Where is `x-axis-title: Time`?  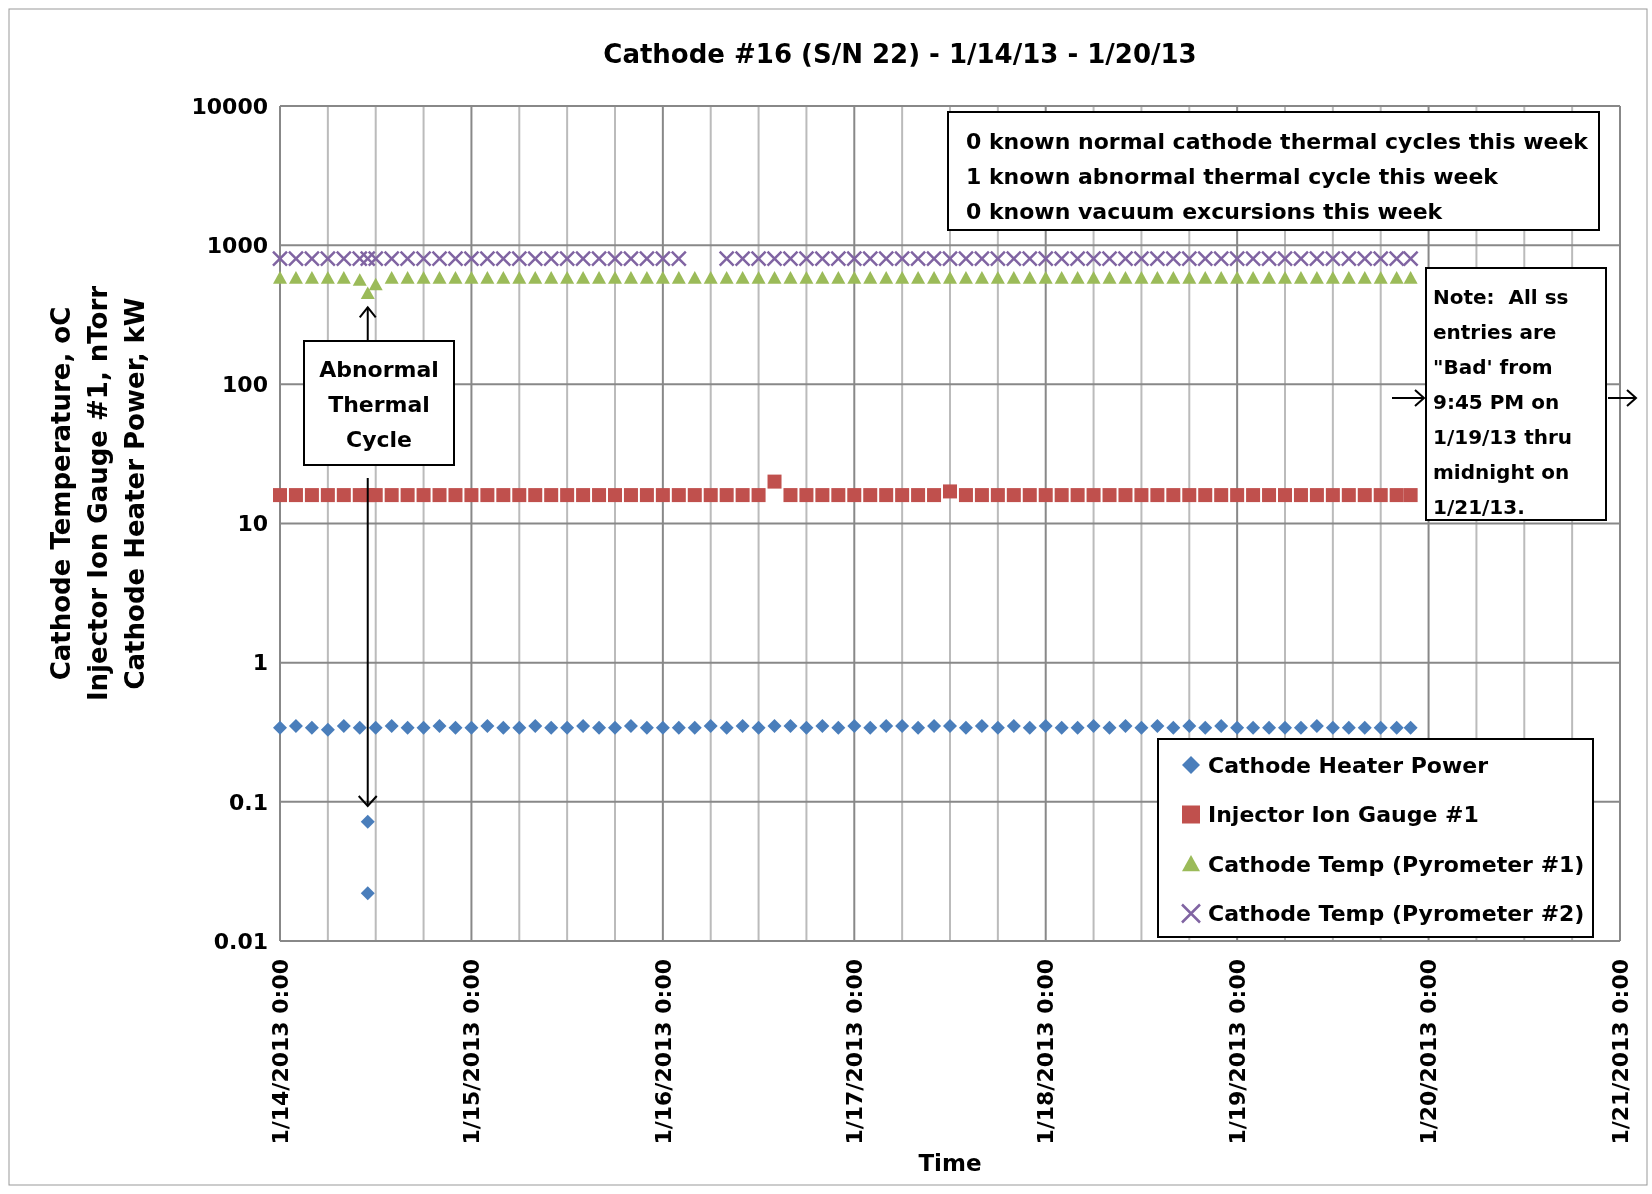 x-axis-title: Time is located at coordinates (950, 1163).